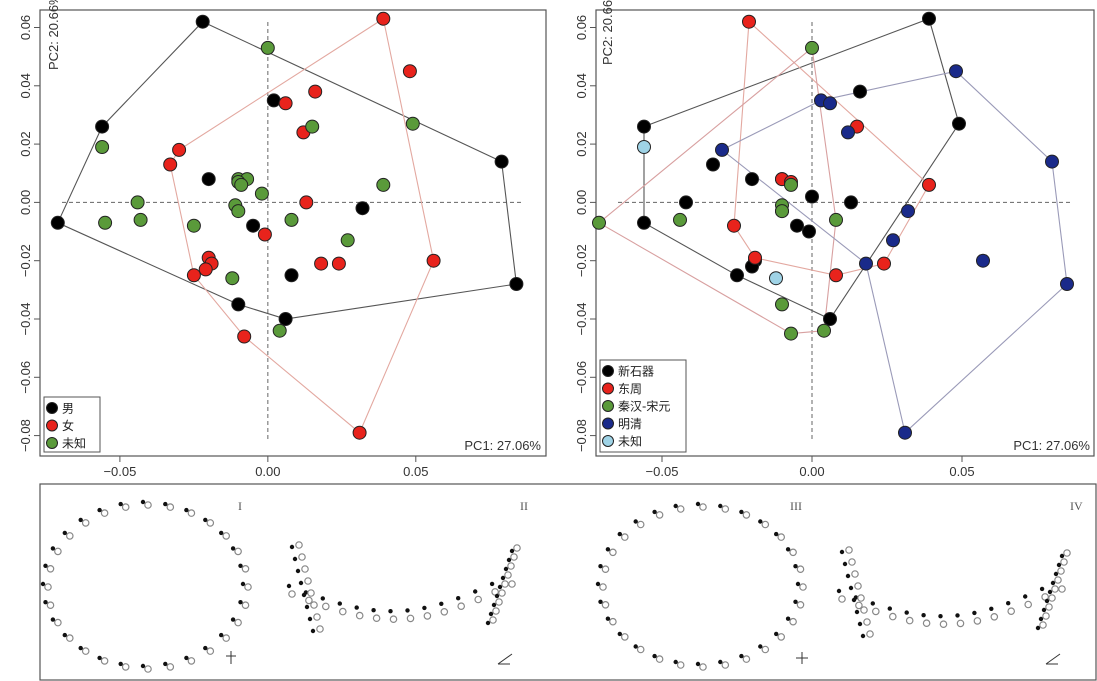 The width and height of the screenshot is (1097, 681). Describe the element at coordinates (415, 471) in the screenshot. I see `x-tick-label: 0.05` at that location.